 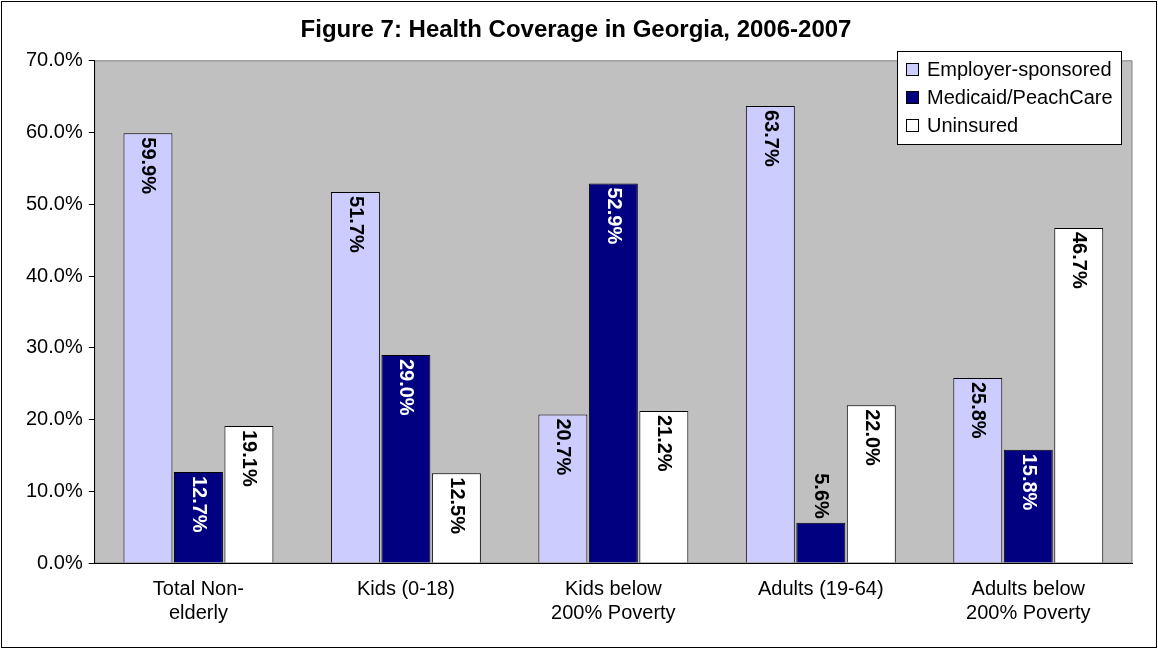 I want to click on y-tick-label: 60.0%, so click(x=54, y=131).